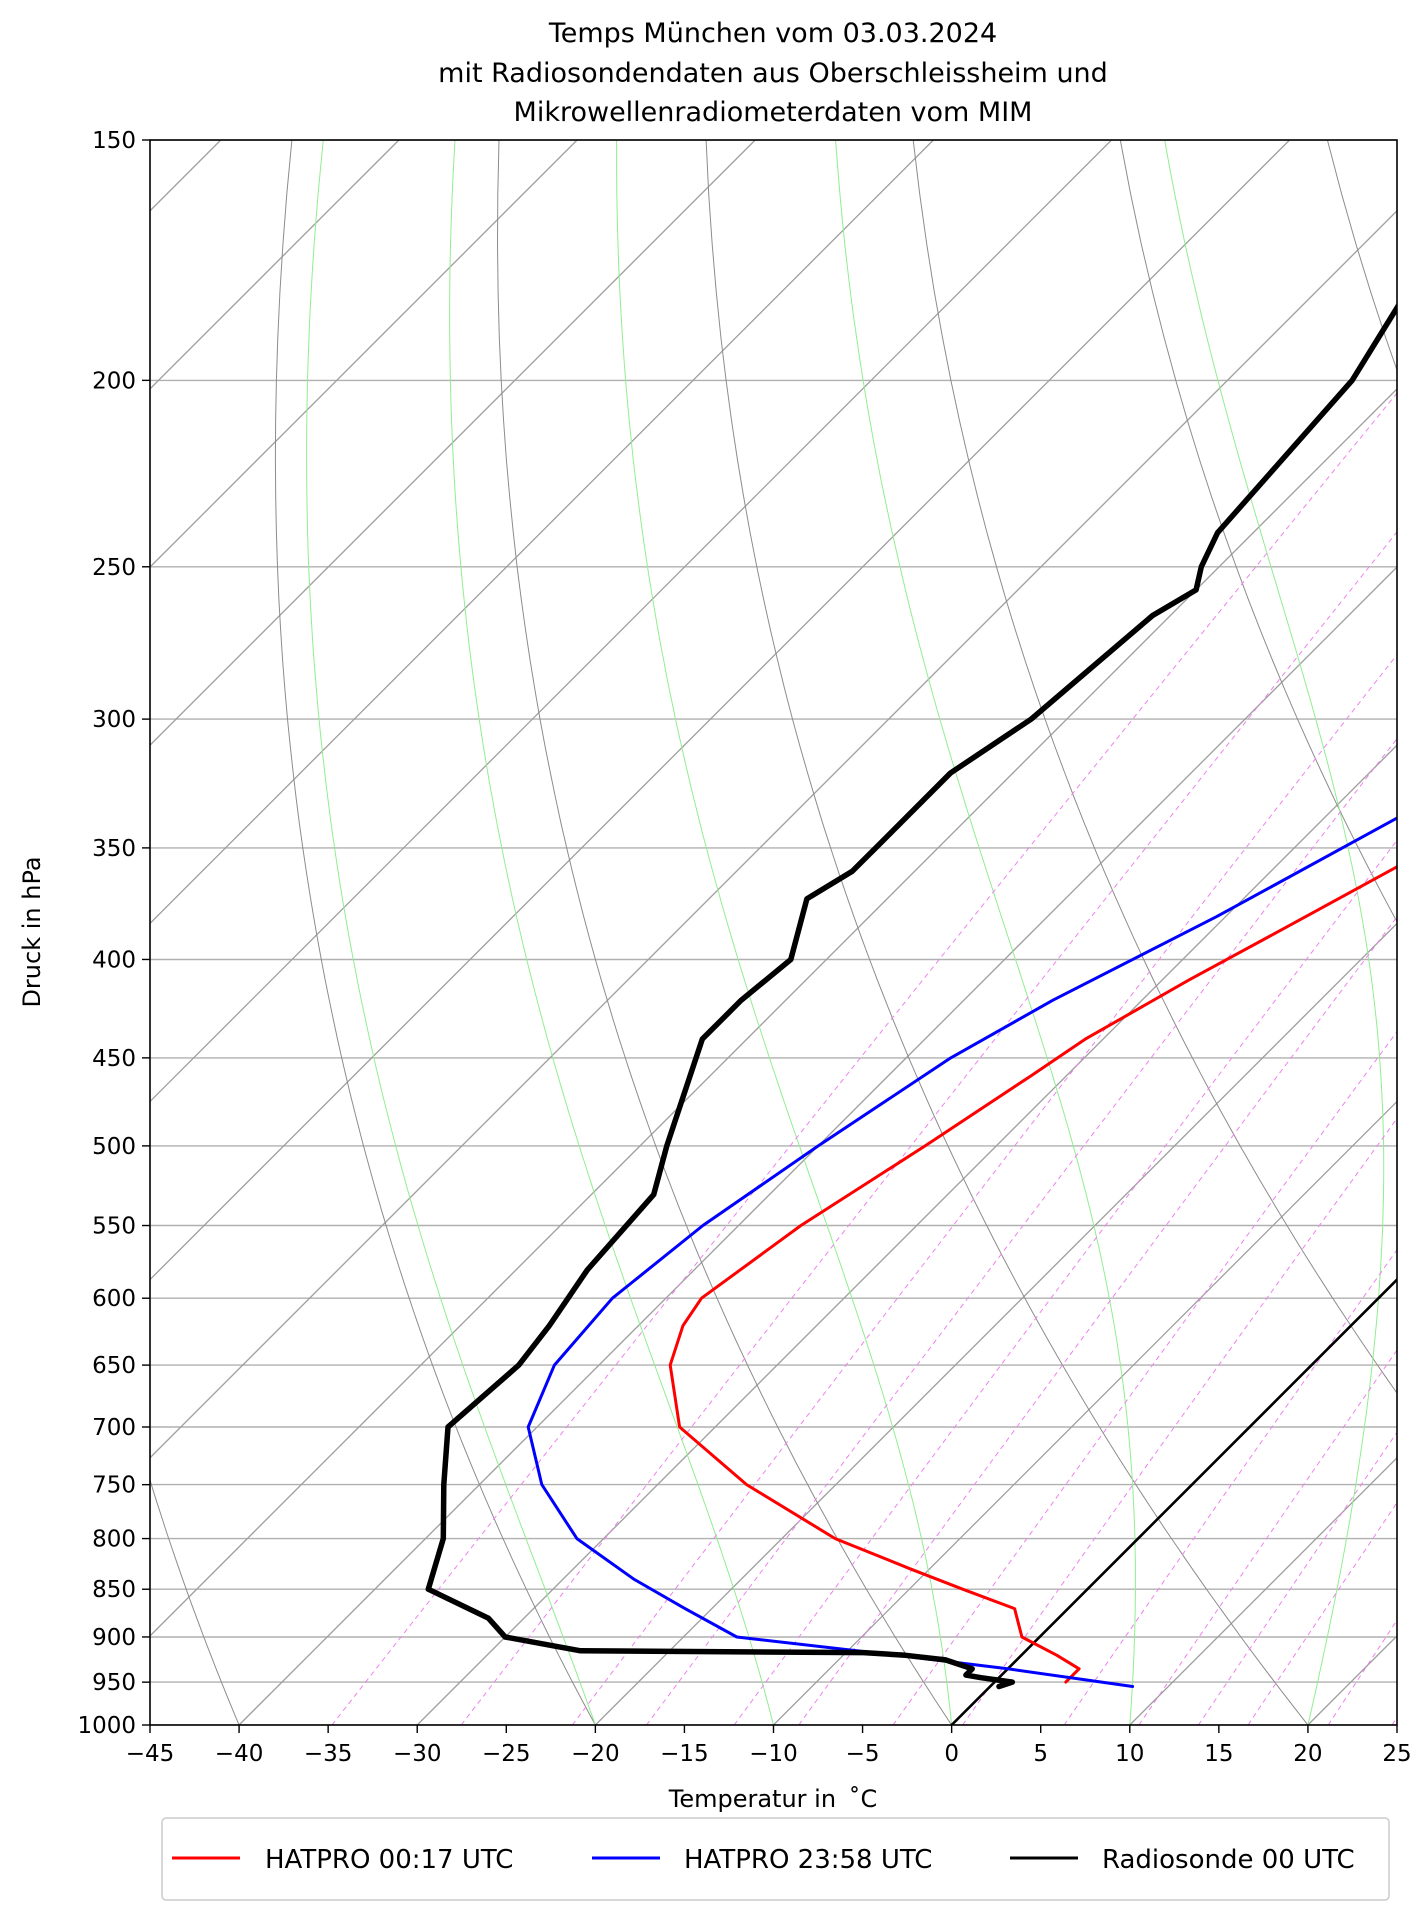 This screenshot has width=1427, height=1911. I want to click on y-tick-label: 500, so click(114, 1147).